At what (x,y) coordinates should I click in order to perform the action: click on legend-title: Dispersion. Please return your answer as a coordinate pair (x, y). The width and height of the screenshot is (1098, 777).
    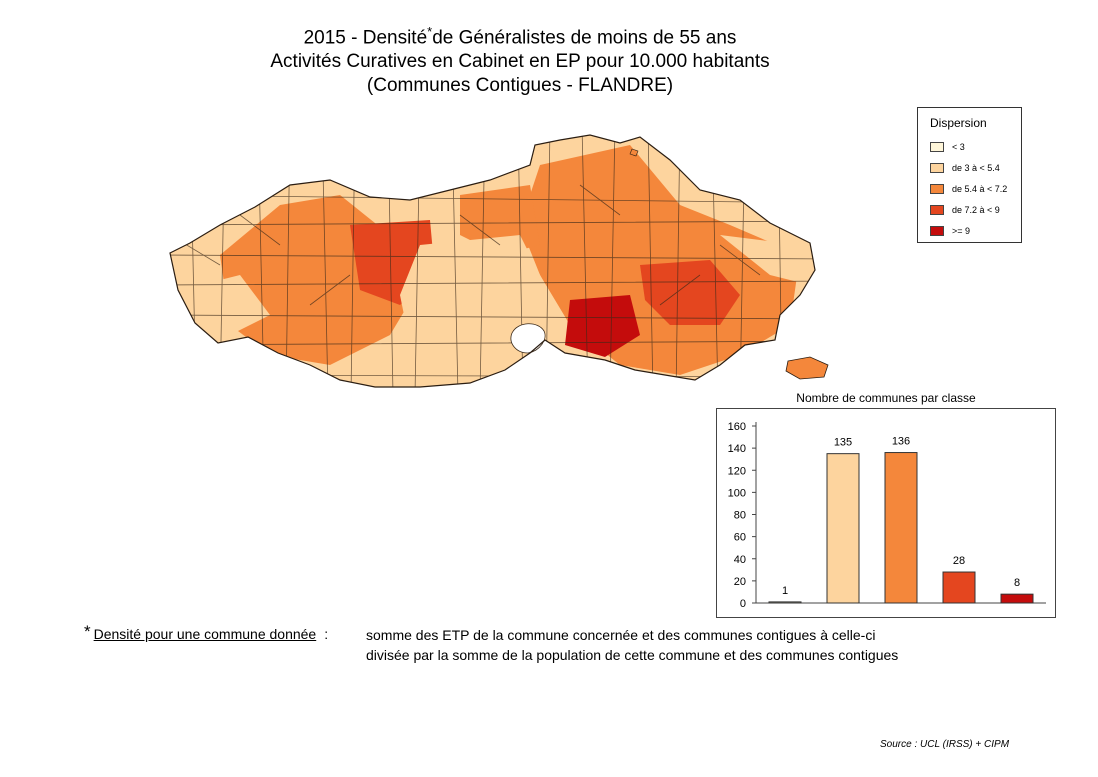
    Looking at the image, I should click on (958, 123).